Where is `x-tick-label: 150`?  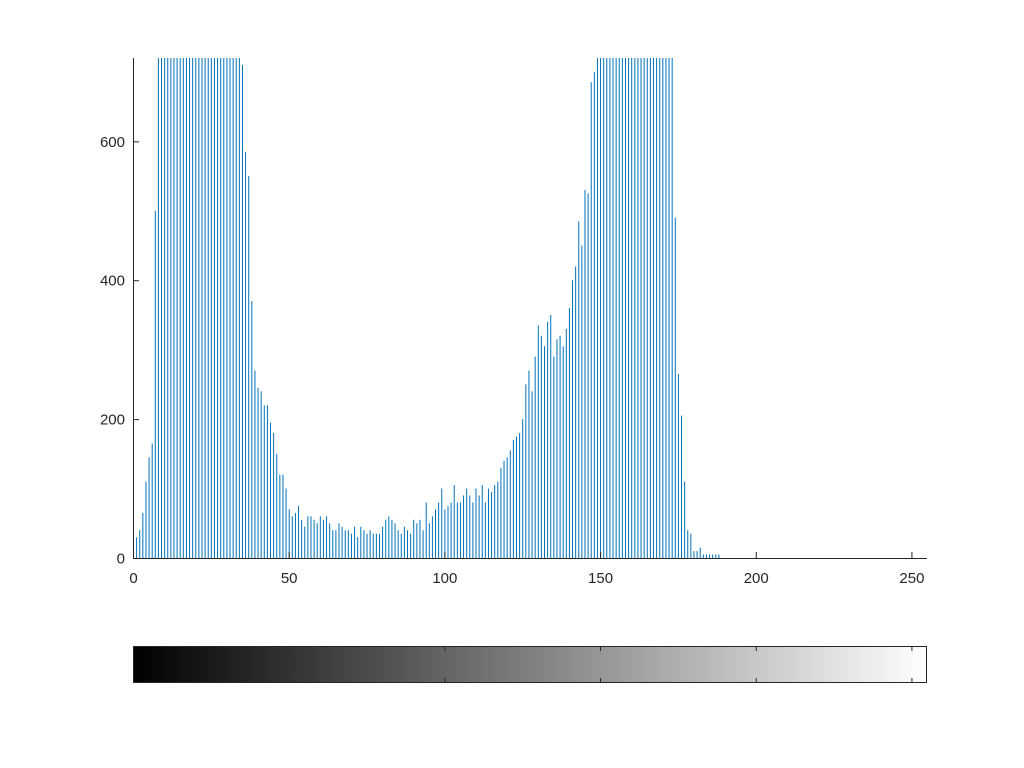 x-tick-label: 150 is located at coordinates (600, 578).